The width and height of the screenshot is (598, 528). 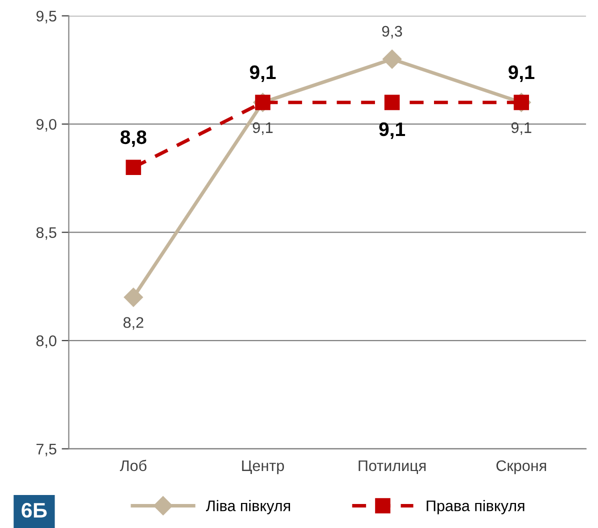 What do you see at coordinates (133, 466) in the screenshot?
I see `x-tick-label: Лоб` at bounding box center [133, 466].